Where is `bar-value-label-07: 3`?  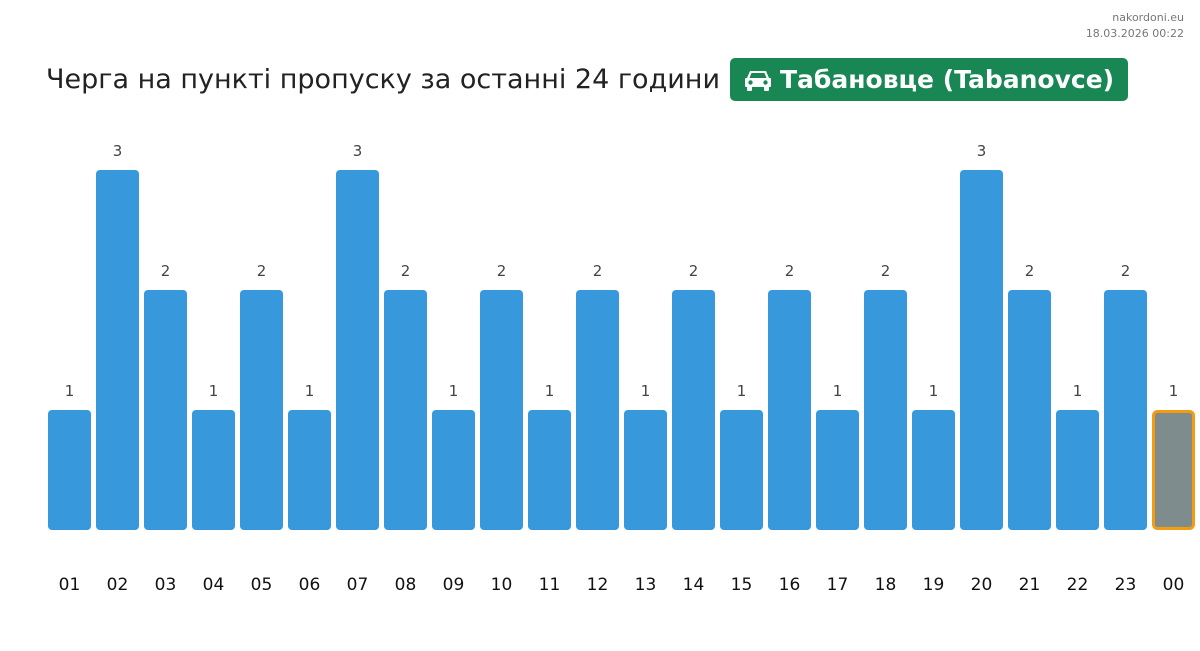 bar-value-label-07: 3 is located at coordinates (358, 151).